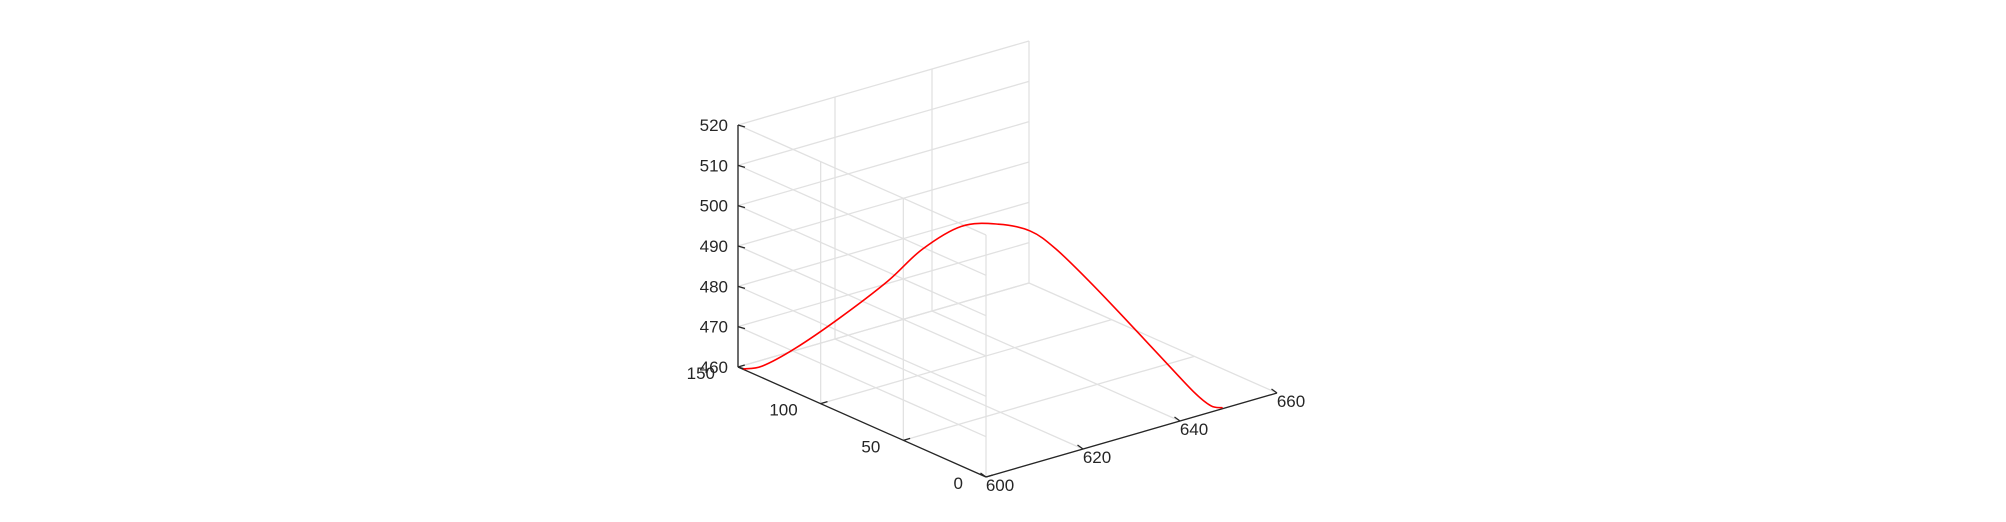 The height and width of the screenshot is (522, 2006). I want to click on y-tick-label: 150, so click(701, 373).